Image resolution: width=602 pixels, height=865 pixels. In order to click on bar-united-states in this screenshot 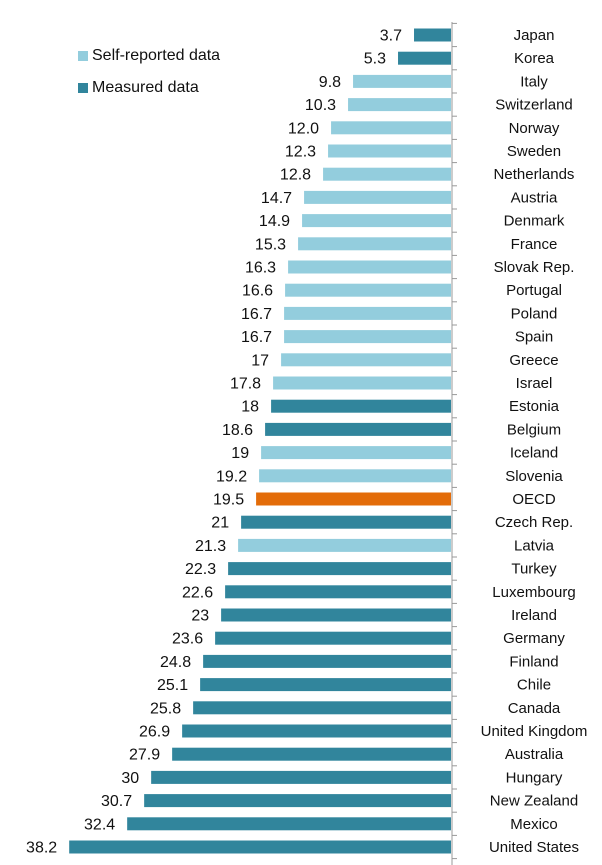, I will do `click(260, 847)`.